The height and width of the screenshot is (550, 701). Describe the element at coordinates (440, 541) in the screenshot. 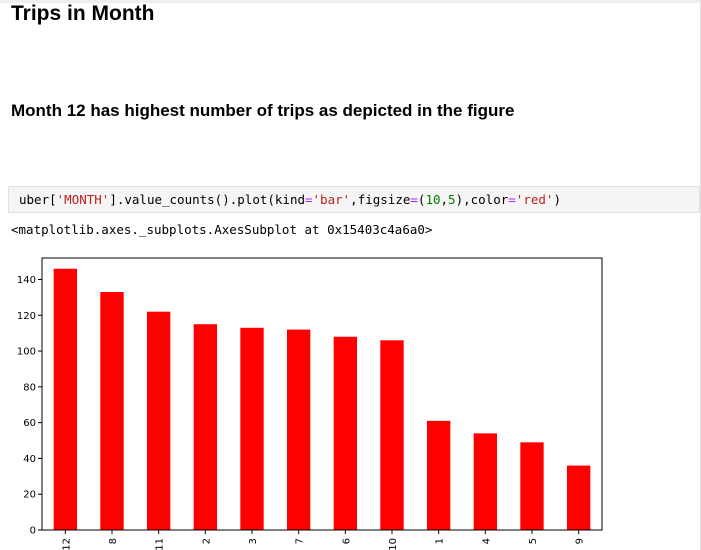

I see `x-tick-label: 1` at that location.